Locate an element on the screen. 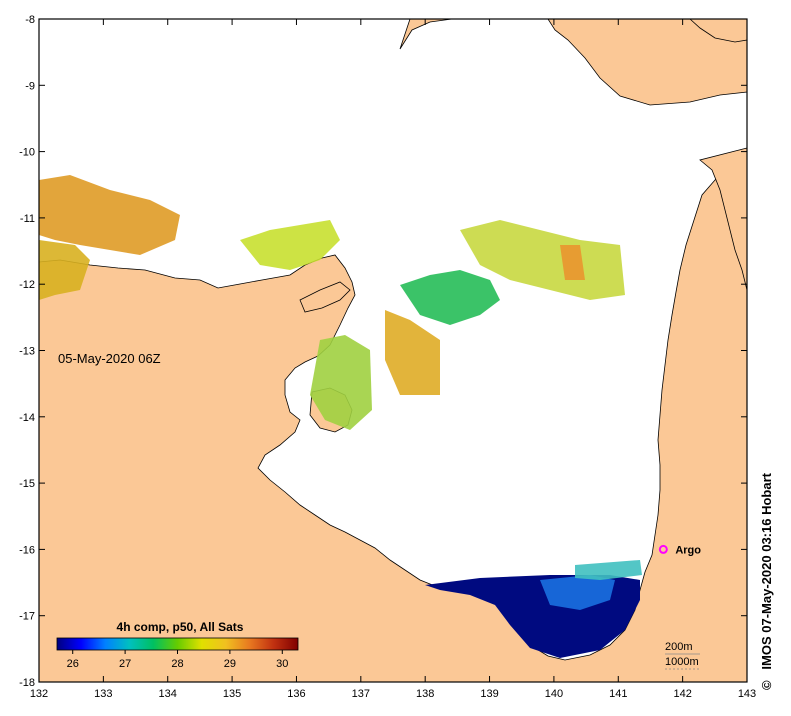 The image size is (791, 716). credit-label: IMOS 07-May-2020 03:16 Hobart is located at coordinates (766, 571).